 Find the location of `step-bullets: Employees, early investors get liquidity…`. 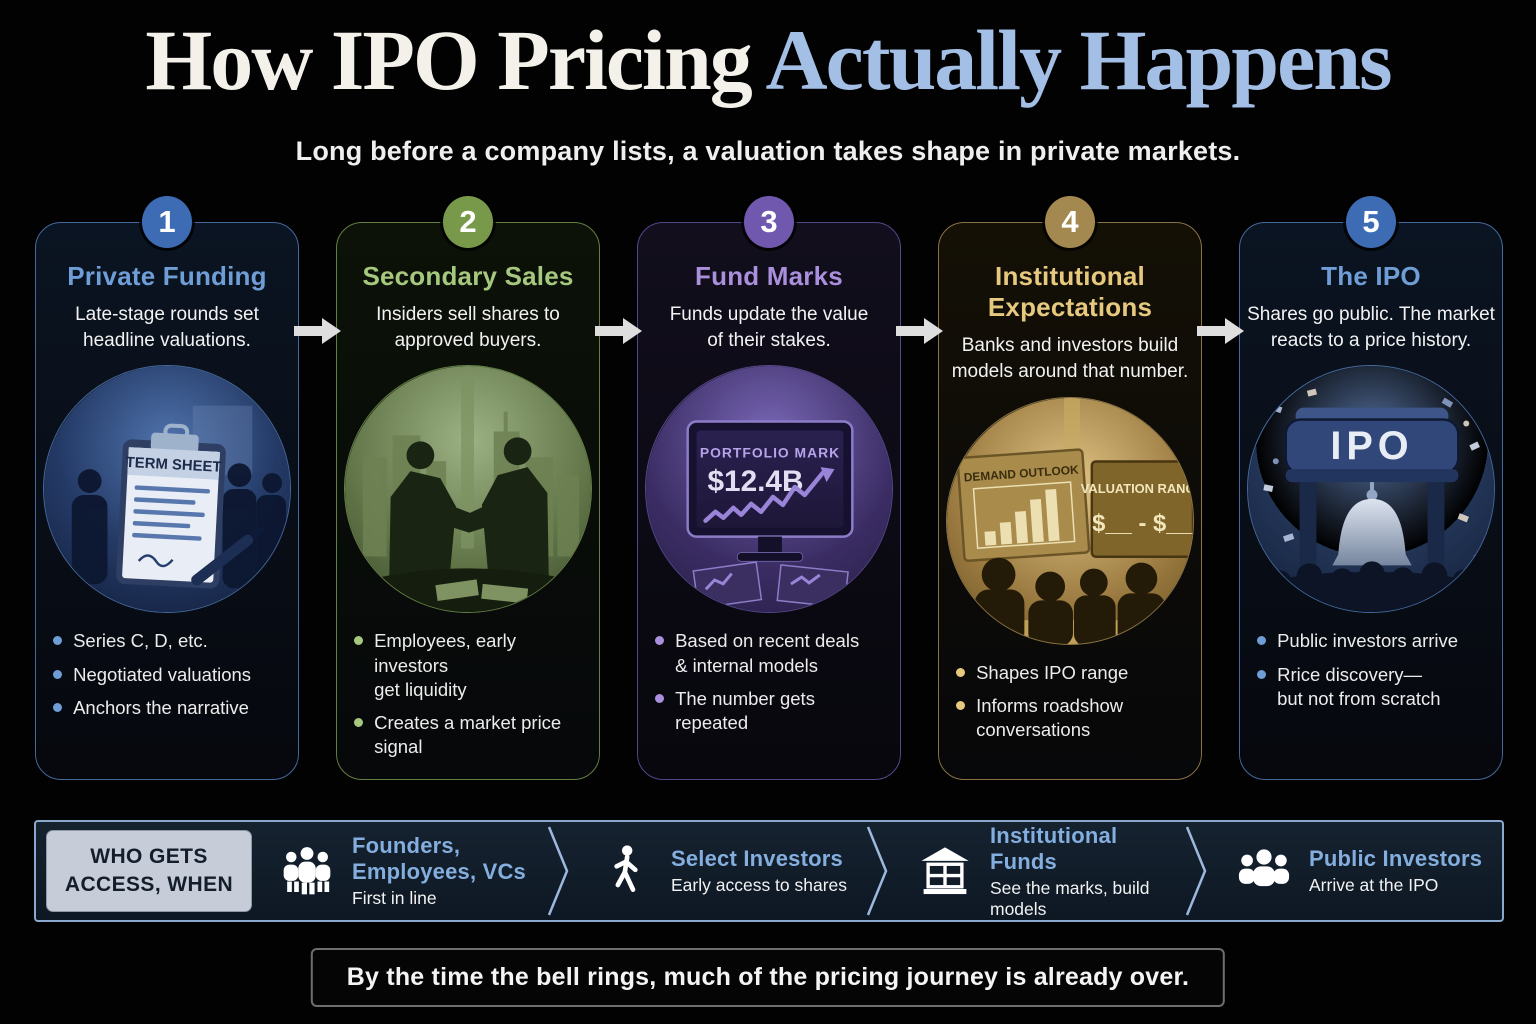

step-bullets: Employees, early investors get liquidity… is located at coordinates (468, 698).